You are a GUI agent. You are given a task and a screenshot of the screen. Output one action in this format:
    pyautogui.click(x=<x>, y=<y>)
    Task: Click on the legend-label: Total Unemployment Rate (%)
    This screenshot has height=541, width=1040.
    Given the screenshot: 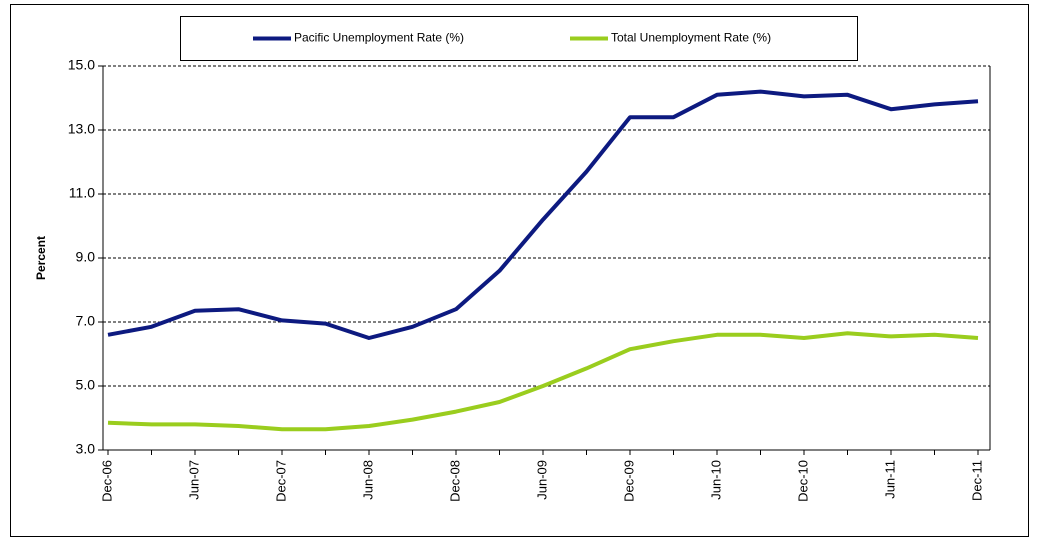 What is the action you would take?
    pyautogui.click(x=691, y=38)
    